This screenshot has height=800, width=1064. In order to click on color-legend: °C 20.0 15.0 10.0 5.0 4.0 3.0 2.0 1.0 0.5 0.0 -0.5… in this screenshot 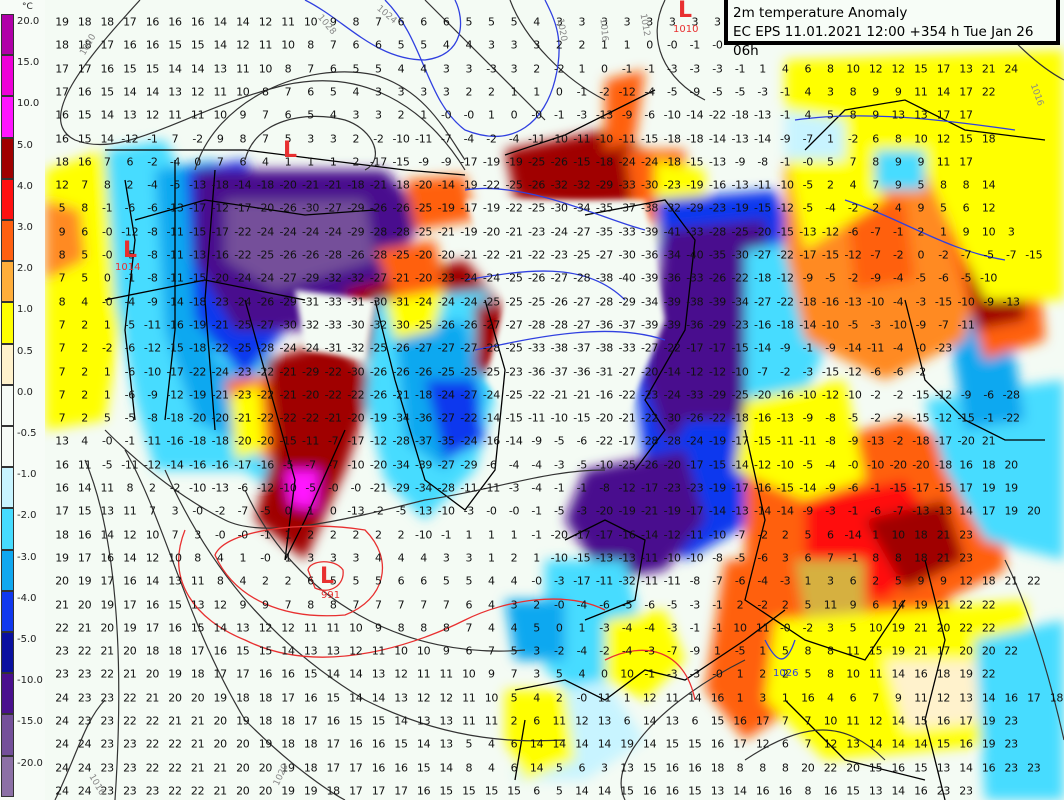, I will do `click(23, 400)`.